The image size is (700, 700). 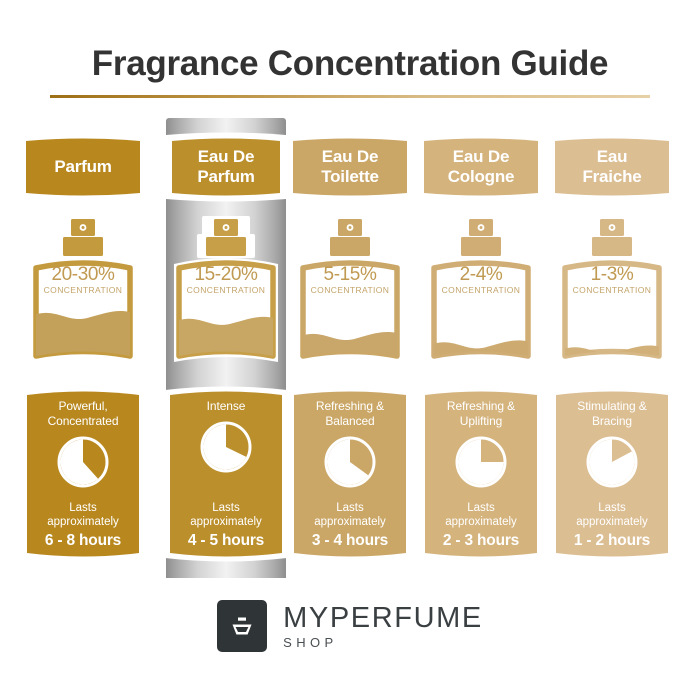 What do you see at coordinates (383, 617) in the screenshot?
I see `brand-name: MYPERFUME` at bounding box center [383, 617].